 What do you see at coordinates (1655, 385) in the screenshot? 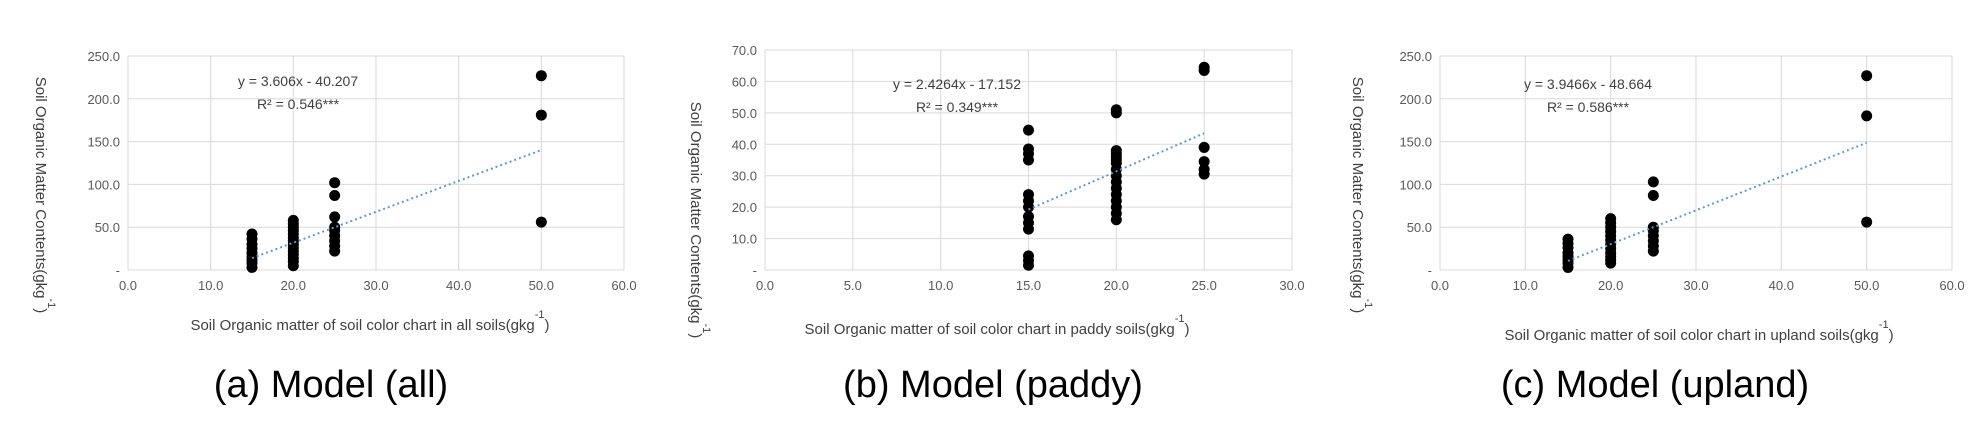
I see `caption-upland: (c) Model (upland)` at bounding box center [1655, 385].